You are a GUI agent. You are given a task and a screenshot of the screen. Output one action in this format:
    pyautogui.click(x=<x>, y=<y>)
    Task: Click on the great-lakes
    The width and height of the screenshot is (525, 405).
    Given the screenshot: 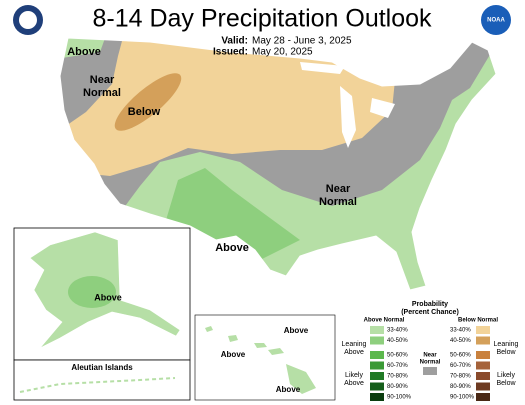 What is the action you would take?
    pyautogui.click(x=347, y=105)
    